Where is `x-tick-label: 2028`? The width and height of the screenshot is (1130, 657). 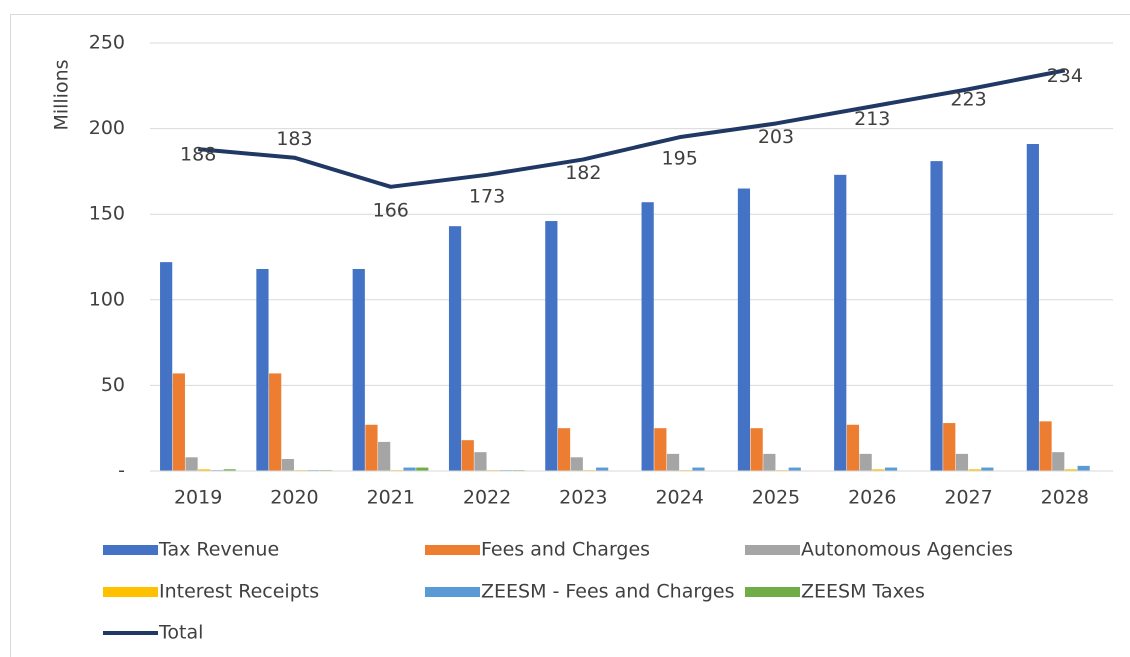 x-tick-label: 2028 is located at coordinates (1065, 498).